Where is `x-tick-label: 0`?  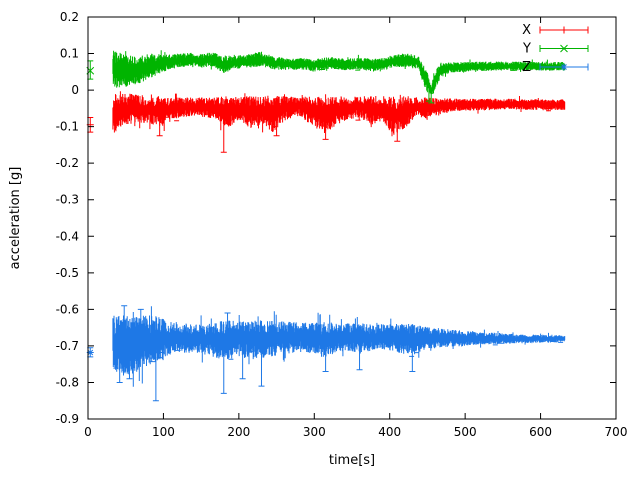 x-tick-label: 0 is located at coordinates (88, 432).